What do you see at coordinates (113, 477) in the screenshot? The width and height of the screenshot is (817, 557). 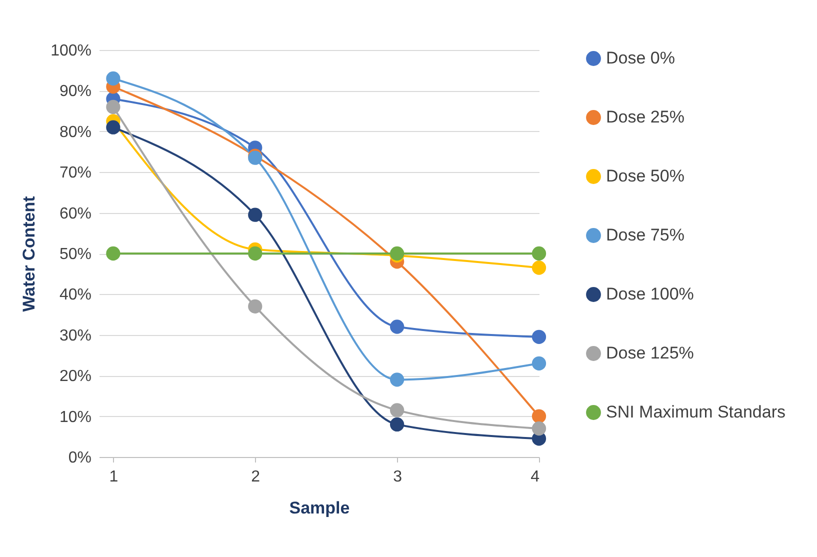 I see `x-tick-label: 1` at bounding box center [113, 477].